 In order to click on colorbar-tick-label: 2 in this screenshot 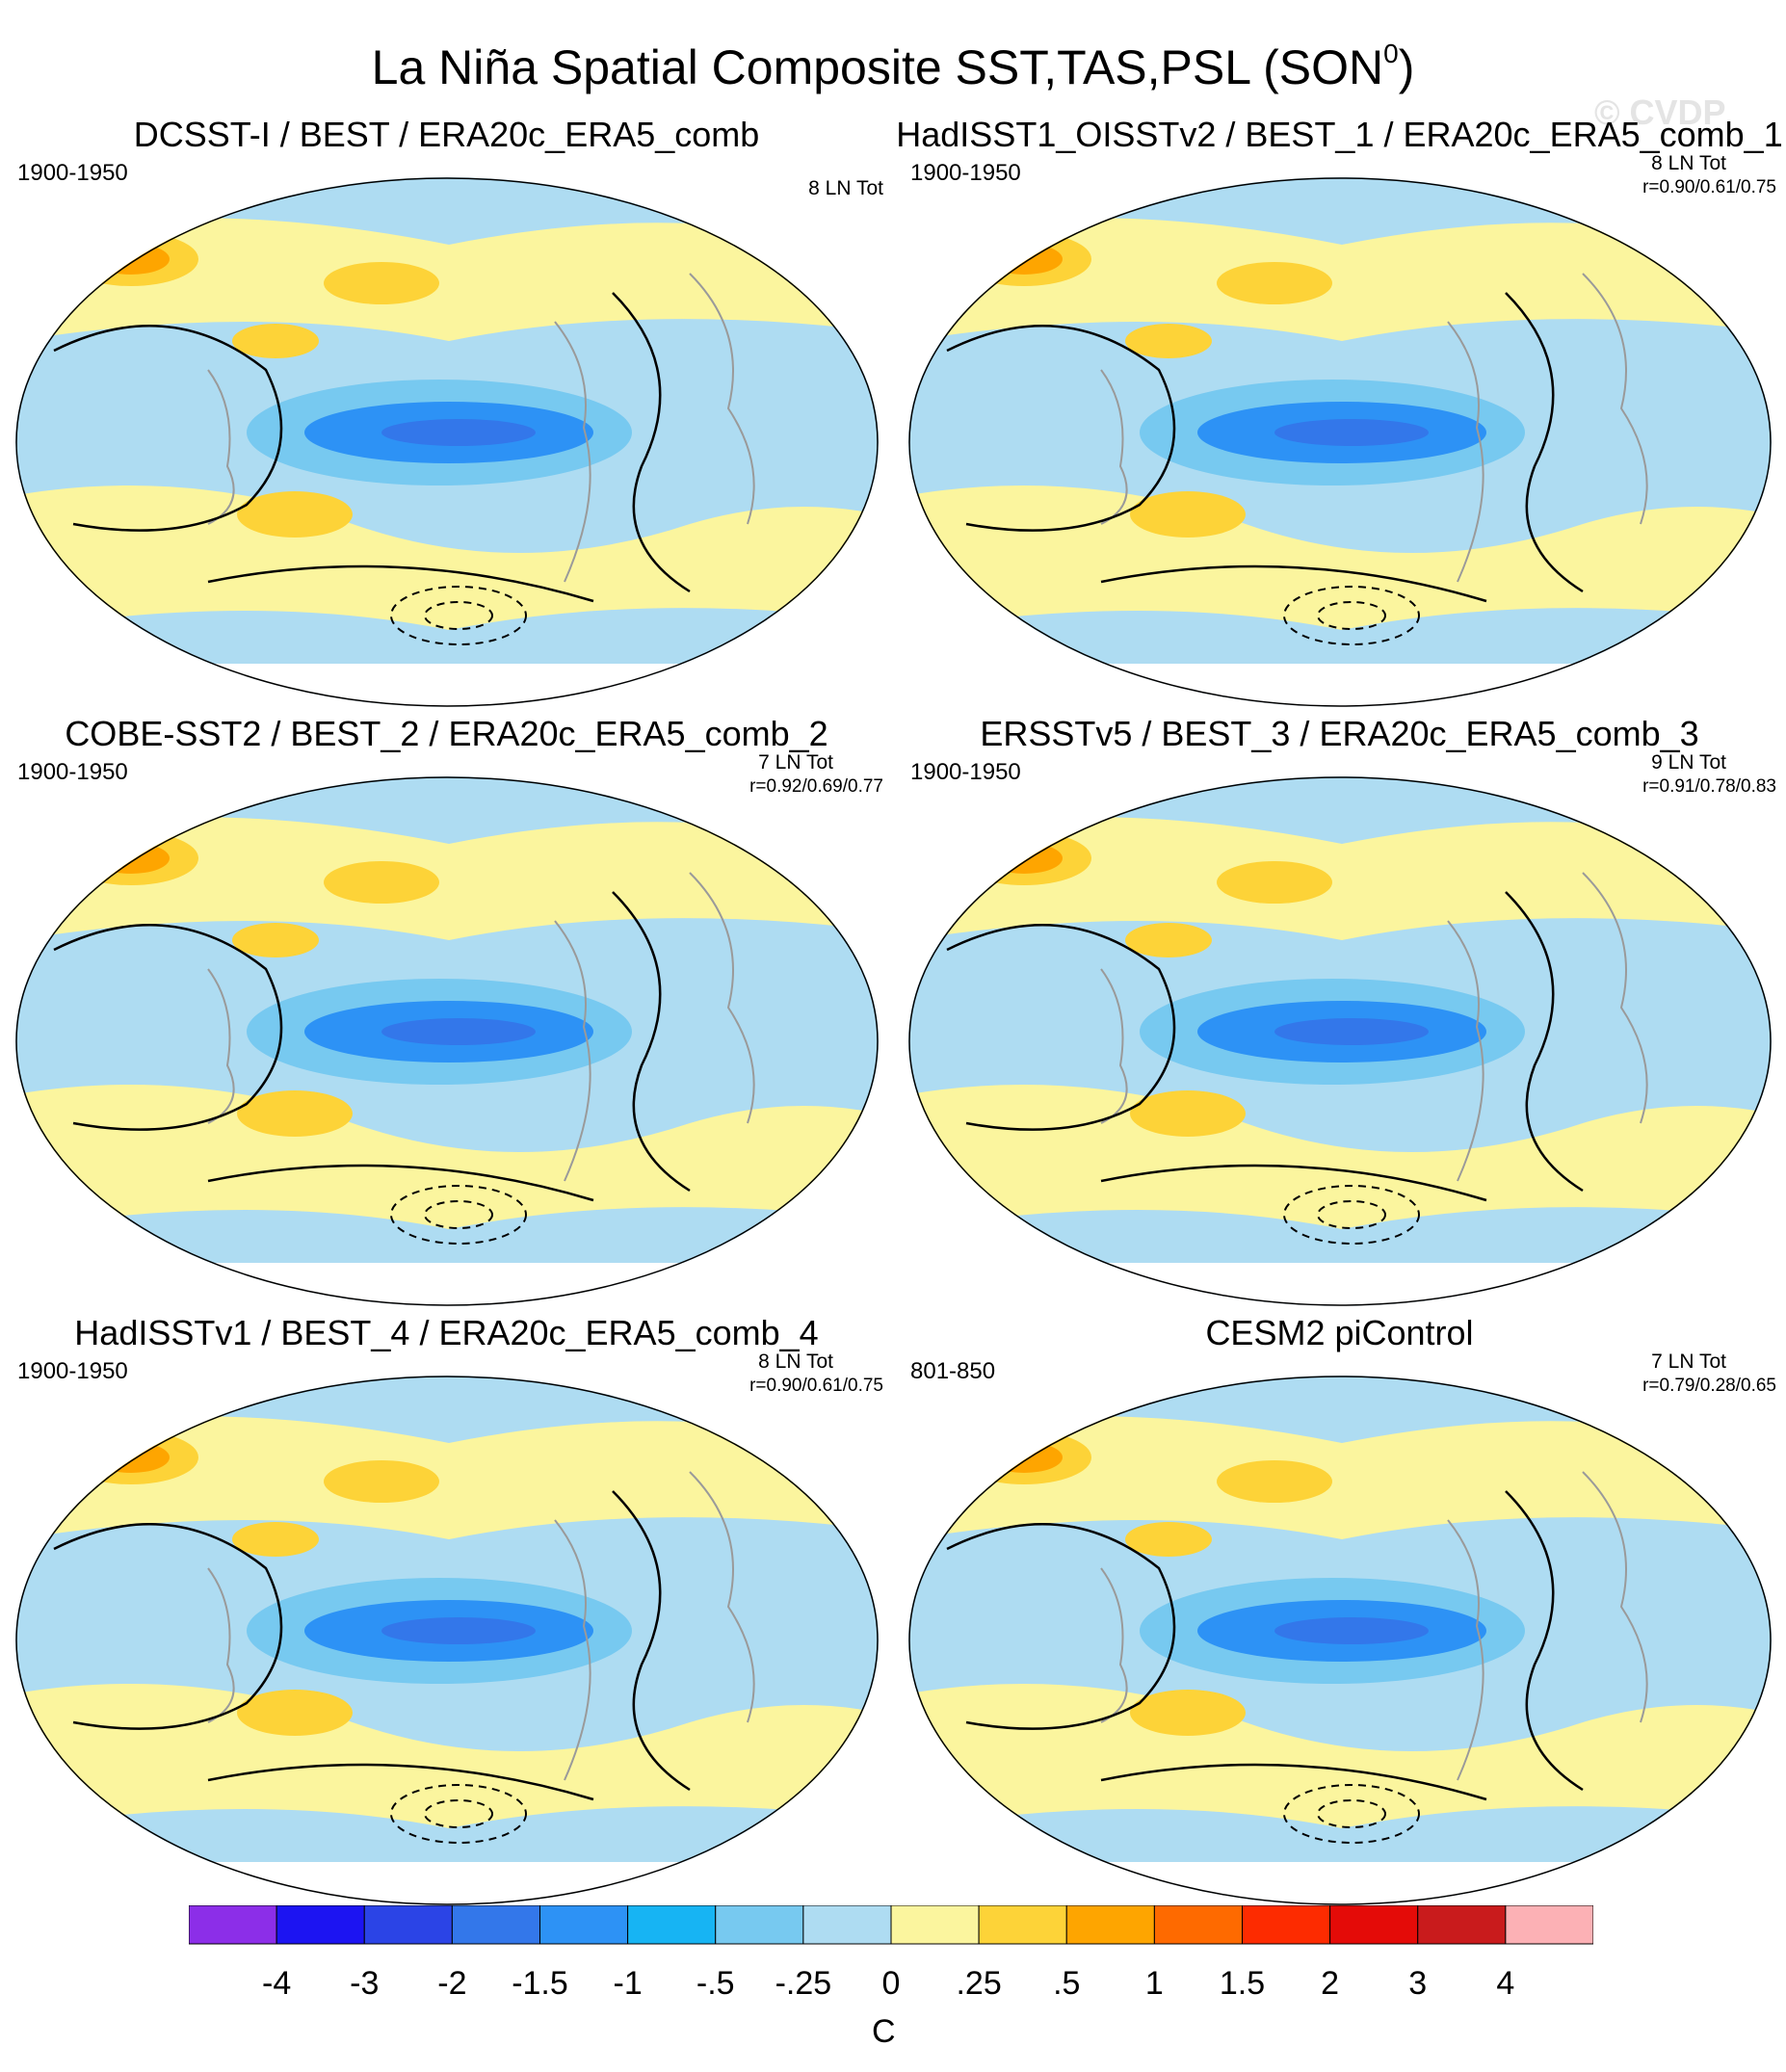, I will do `click(1330, 1983)`.